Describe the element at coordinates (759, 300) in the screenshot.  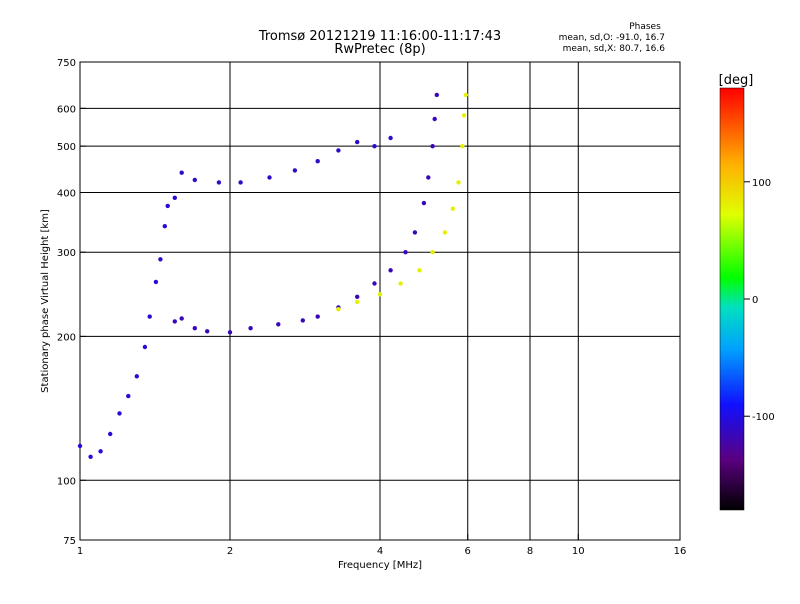
I see `colorbar-ticks: 100 0 -100` at that location.